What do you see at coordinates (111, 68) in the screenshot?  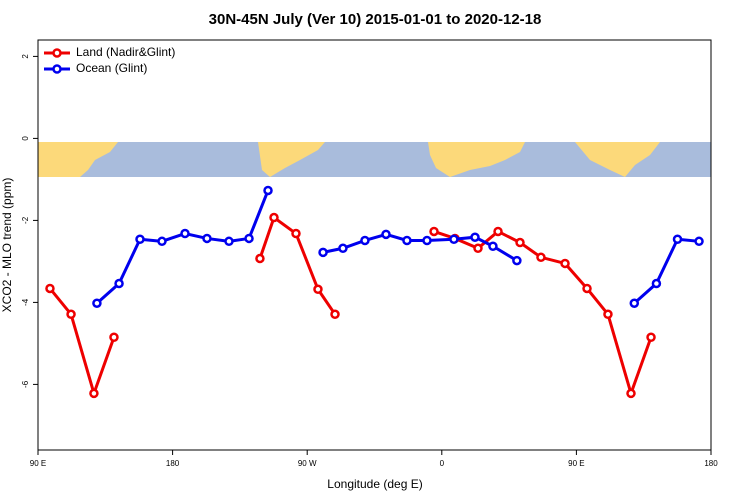 I see `legend-label: Ocean (Glint)` at bounding box center [111, 68].